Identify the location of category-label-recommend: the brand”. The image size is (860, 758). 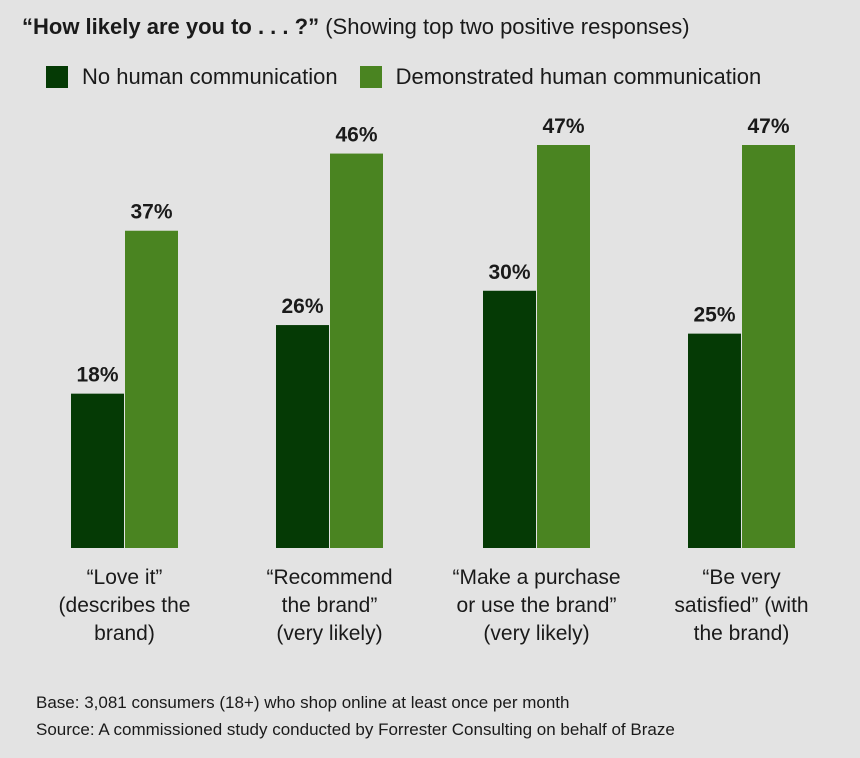
(330, 605).